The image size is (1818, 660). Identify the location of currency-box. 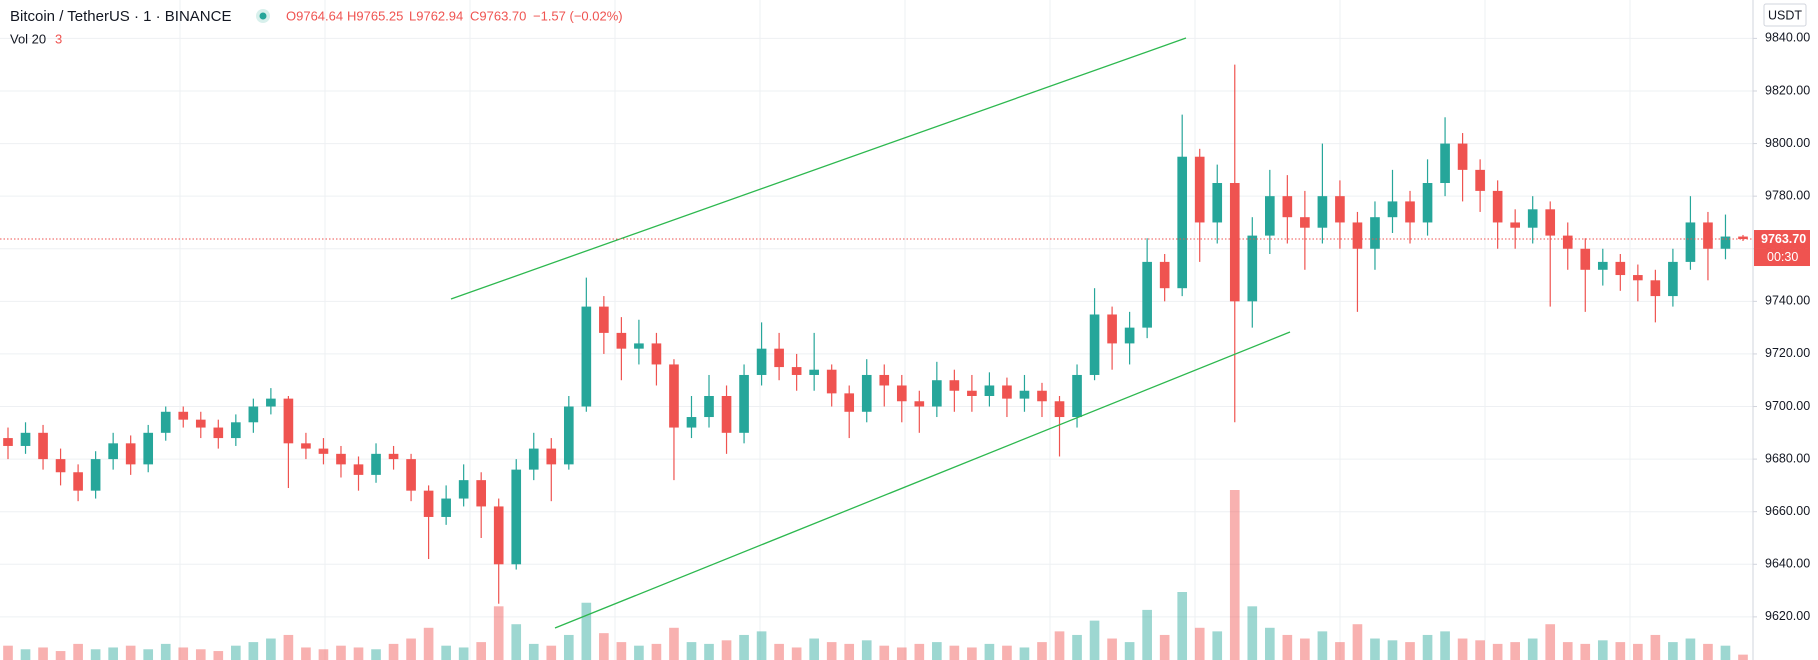
(1785, 15).